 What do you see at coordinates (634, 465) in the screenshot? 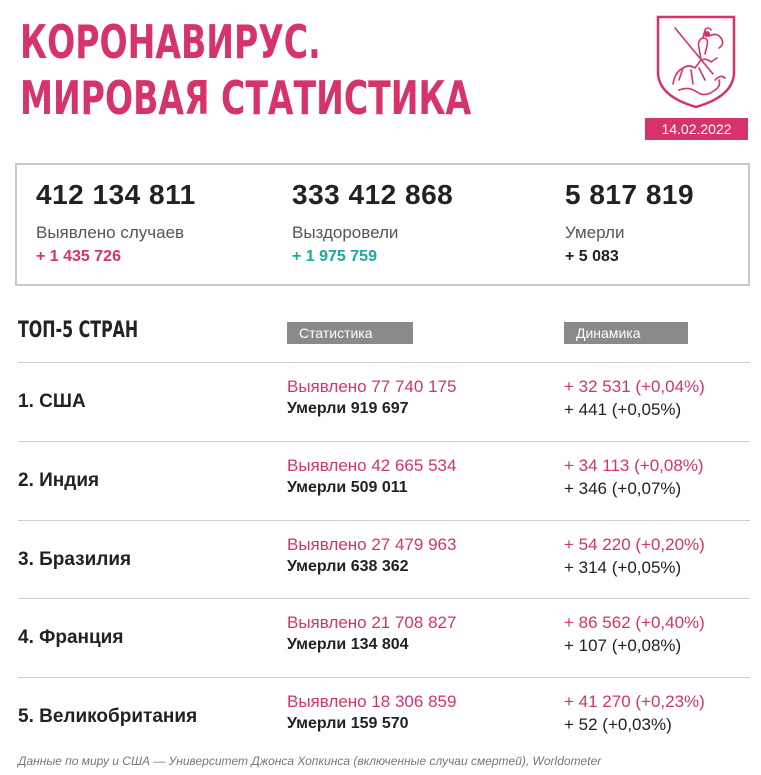
I see `country-cases-delta: + 34 113 (+0,08%)` at bounding box center [634, 465].